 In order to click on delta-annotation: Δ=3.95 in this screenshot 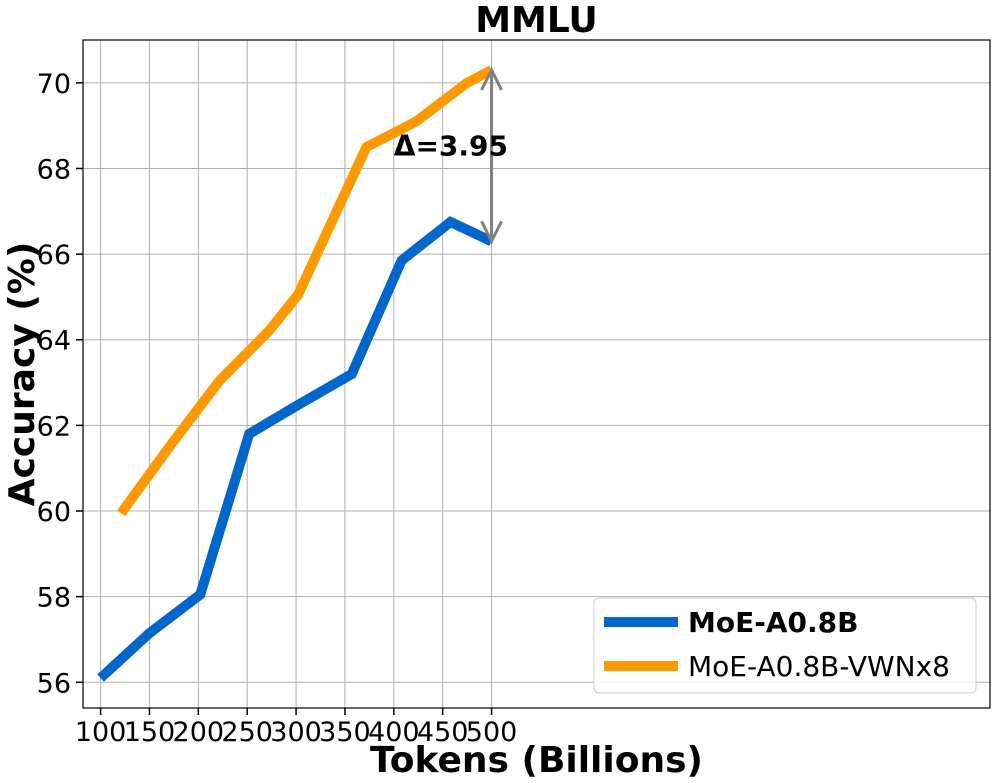, I will do `click(451, 155)`.